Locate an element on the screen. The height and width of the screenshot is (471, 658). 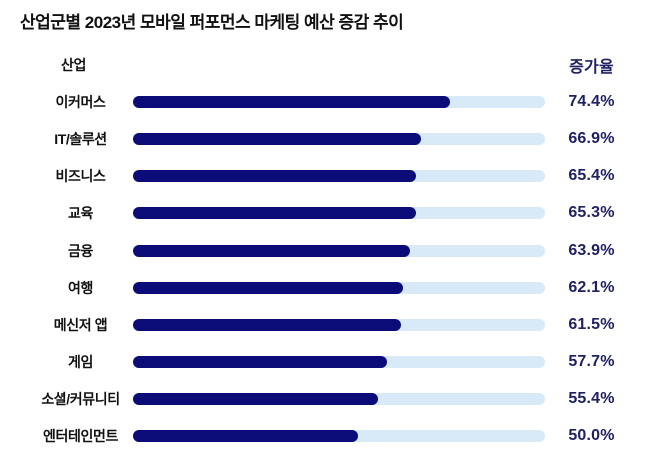
growth-value: 65.4% is located at coordinates (591, 176).